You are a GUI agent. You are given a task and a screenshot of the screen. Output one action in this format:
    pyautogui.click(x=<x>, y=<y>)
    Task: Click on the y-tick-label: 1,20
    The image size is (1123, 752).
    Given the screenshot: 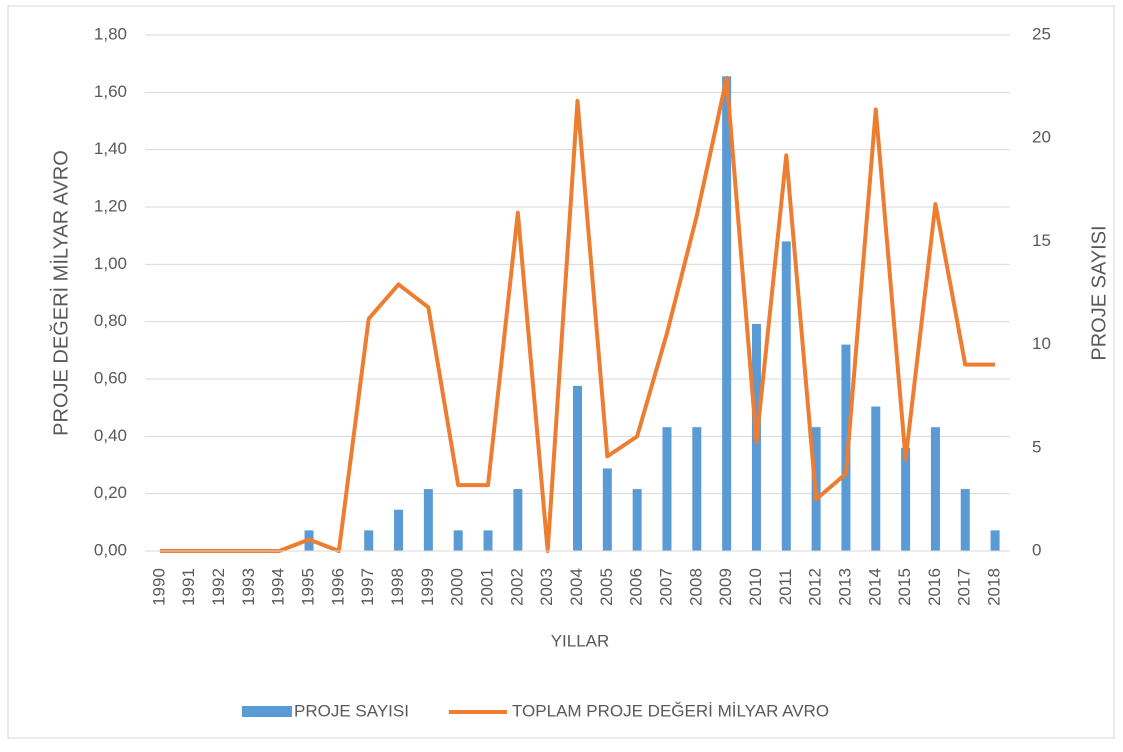 What is the action you would take?
    pyautogui.click(x=110, y=205)
    